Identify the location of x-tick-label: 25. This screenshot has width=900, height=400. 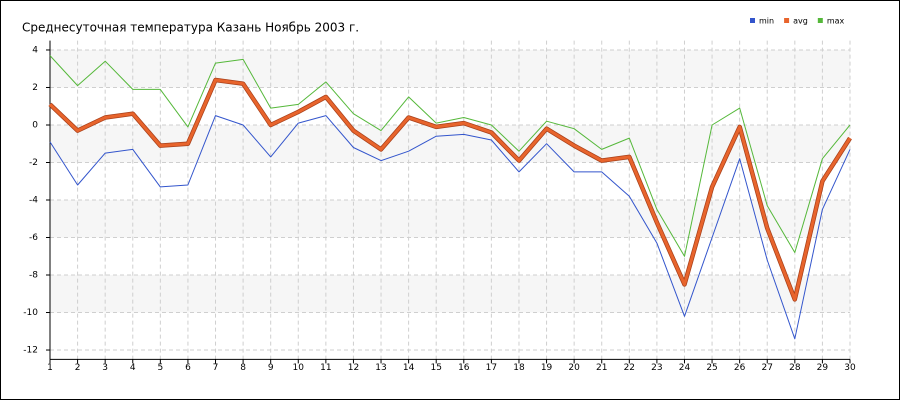
(711, 368).